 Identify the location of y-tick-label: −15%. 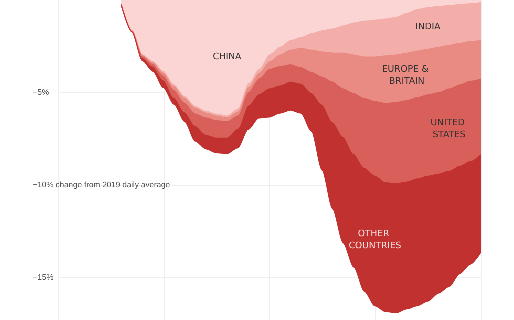
(43, 277).